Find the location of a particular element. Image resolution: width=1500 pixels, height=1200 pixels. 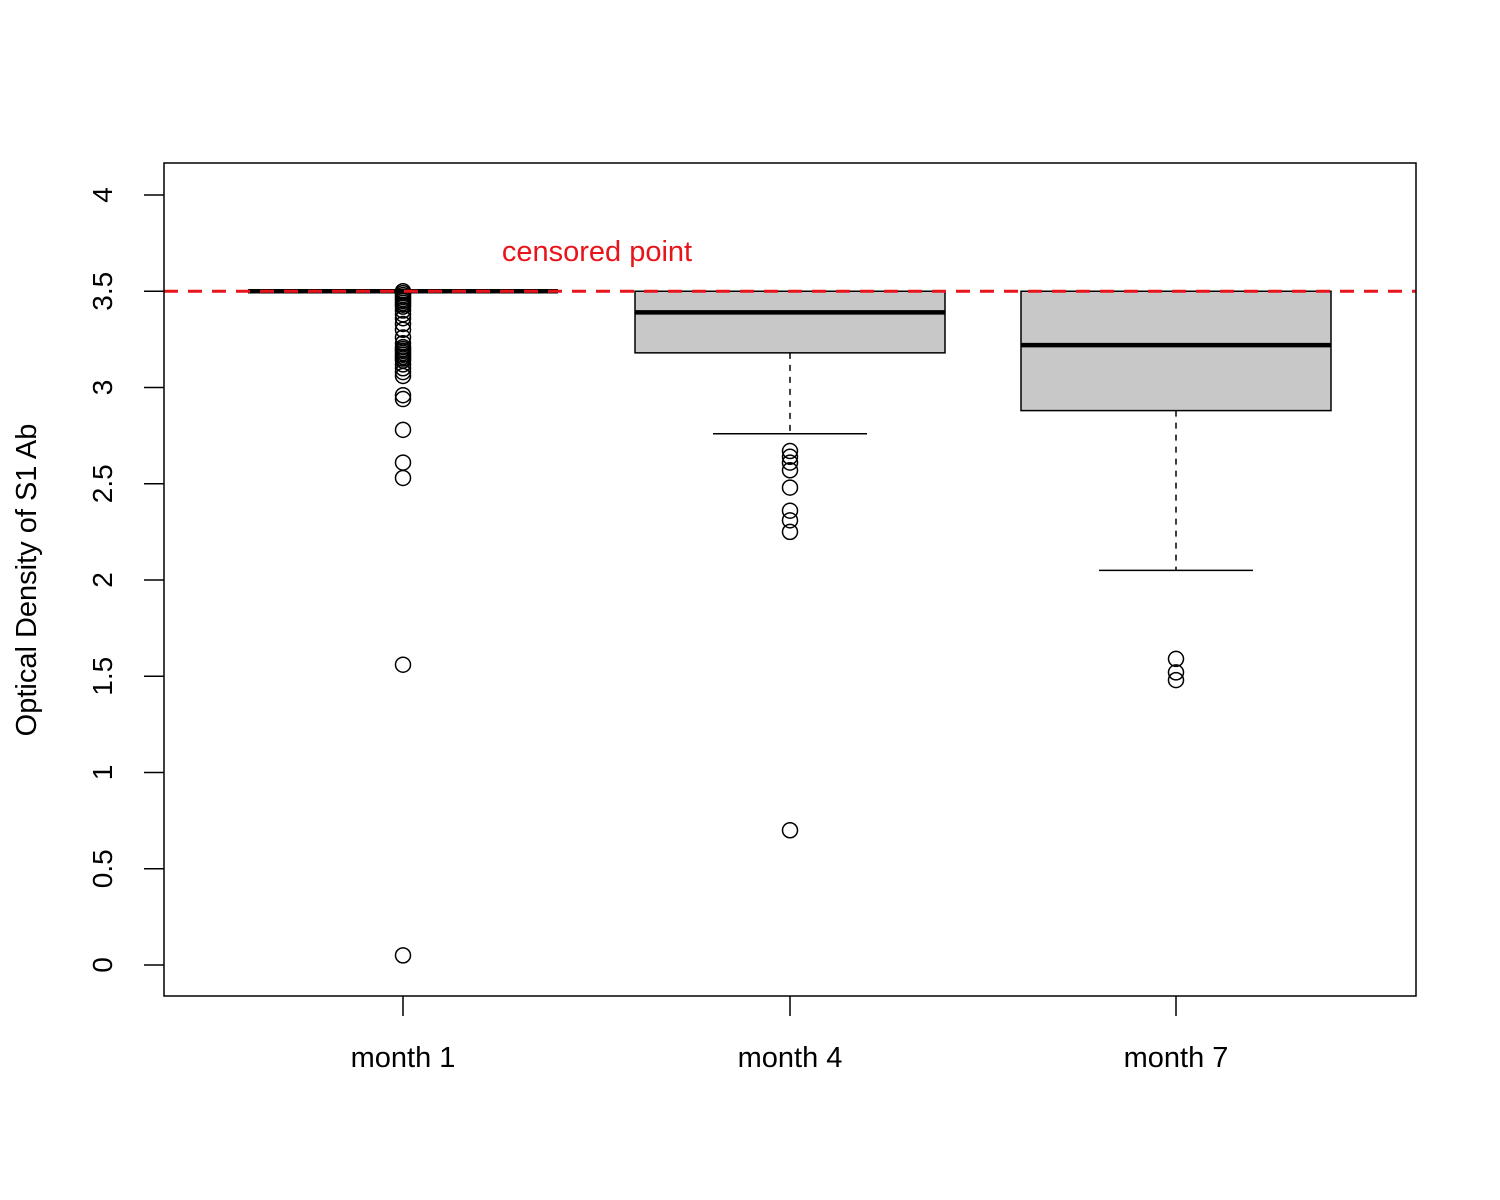

y-tick-label: 1 is located at coordinates (102, 773).